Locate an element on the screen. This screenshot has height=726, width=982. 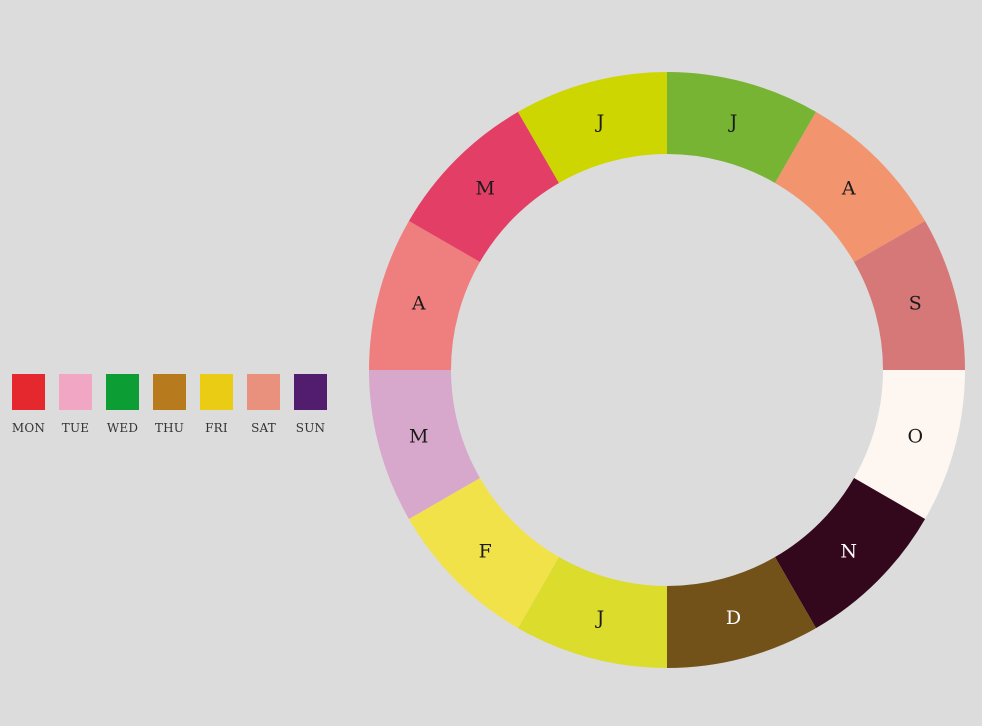
legend-item: SAT is located at coordinates (263, 404).